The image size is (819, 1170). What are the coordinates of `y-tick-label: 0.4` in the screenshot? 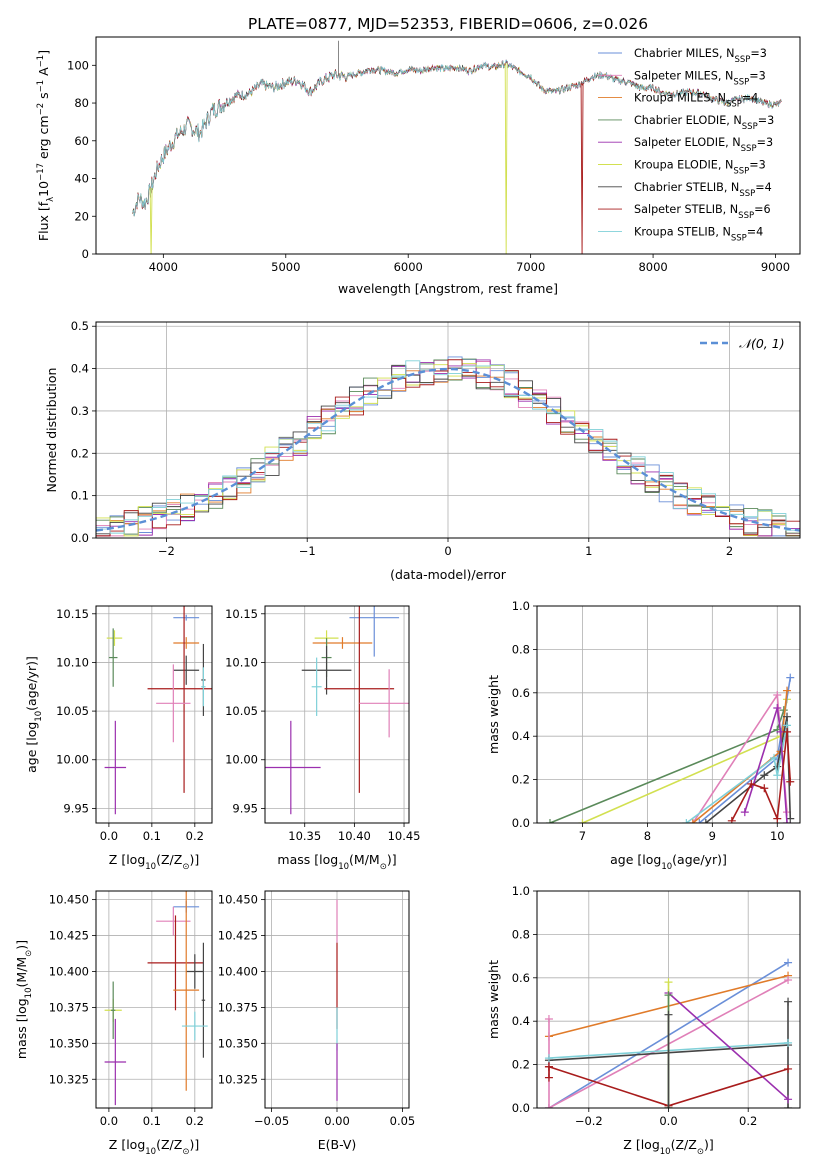 It's located at (521, 736).